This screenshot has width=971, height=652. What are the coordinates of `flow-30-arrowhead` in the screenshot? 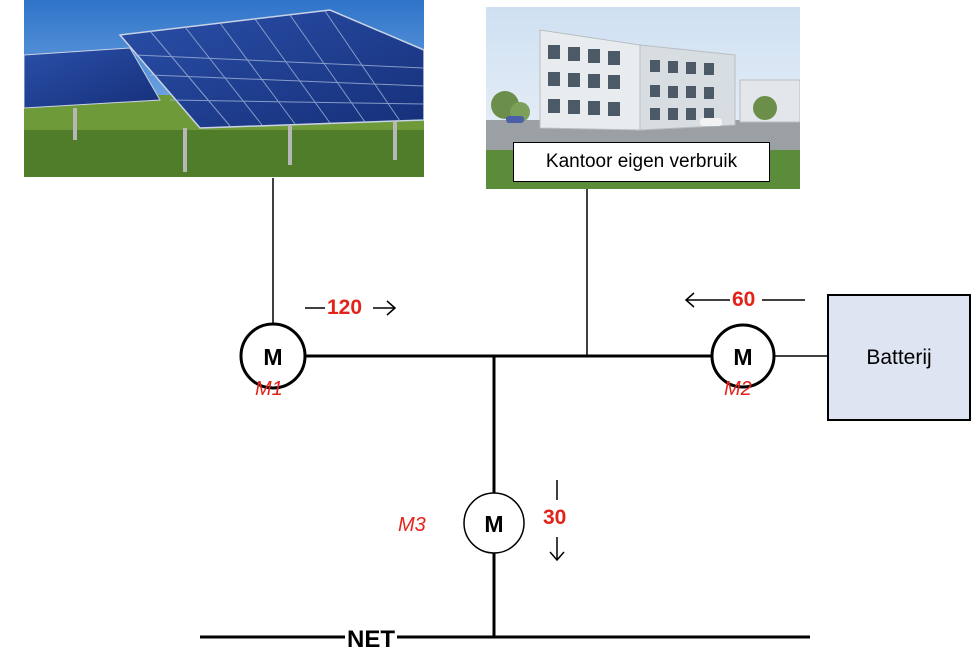 It's located at (557, 556).